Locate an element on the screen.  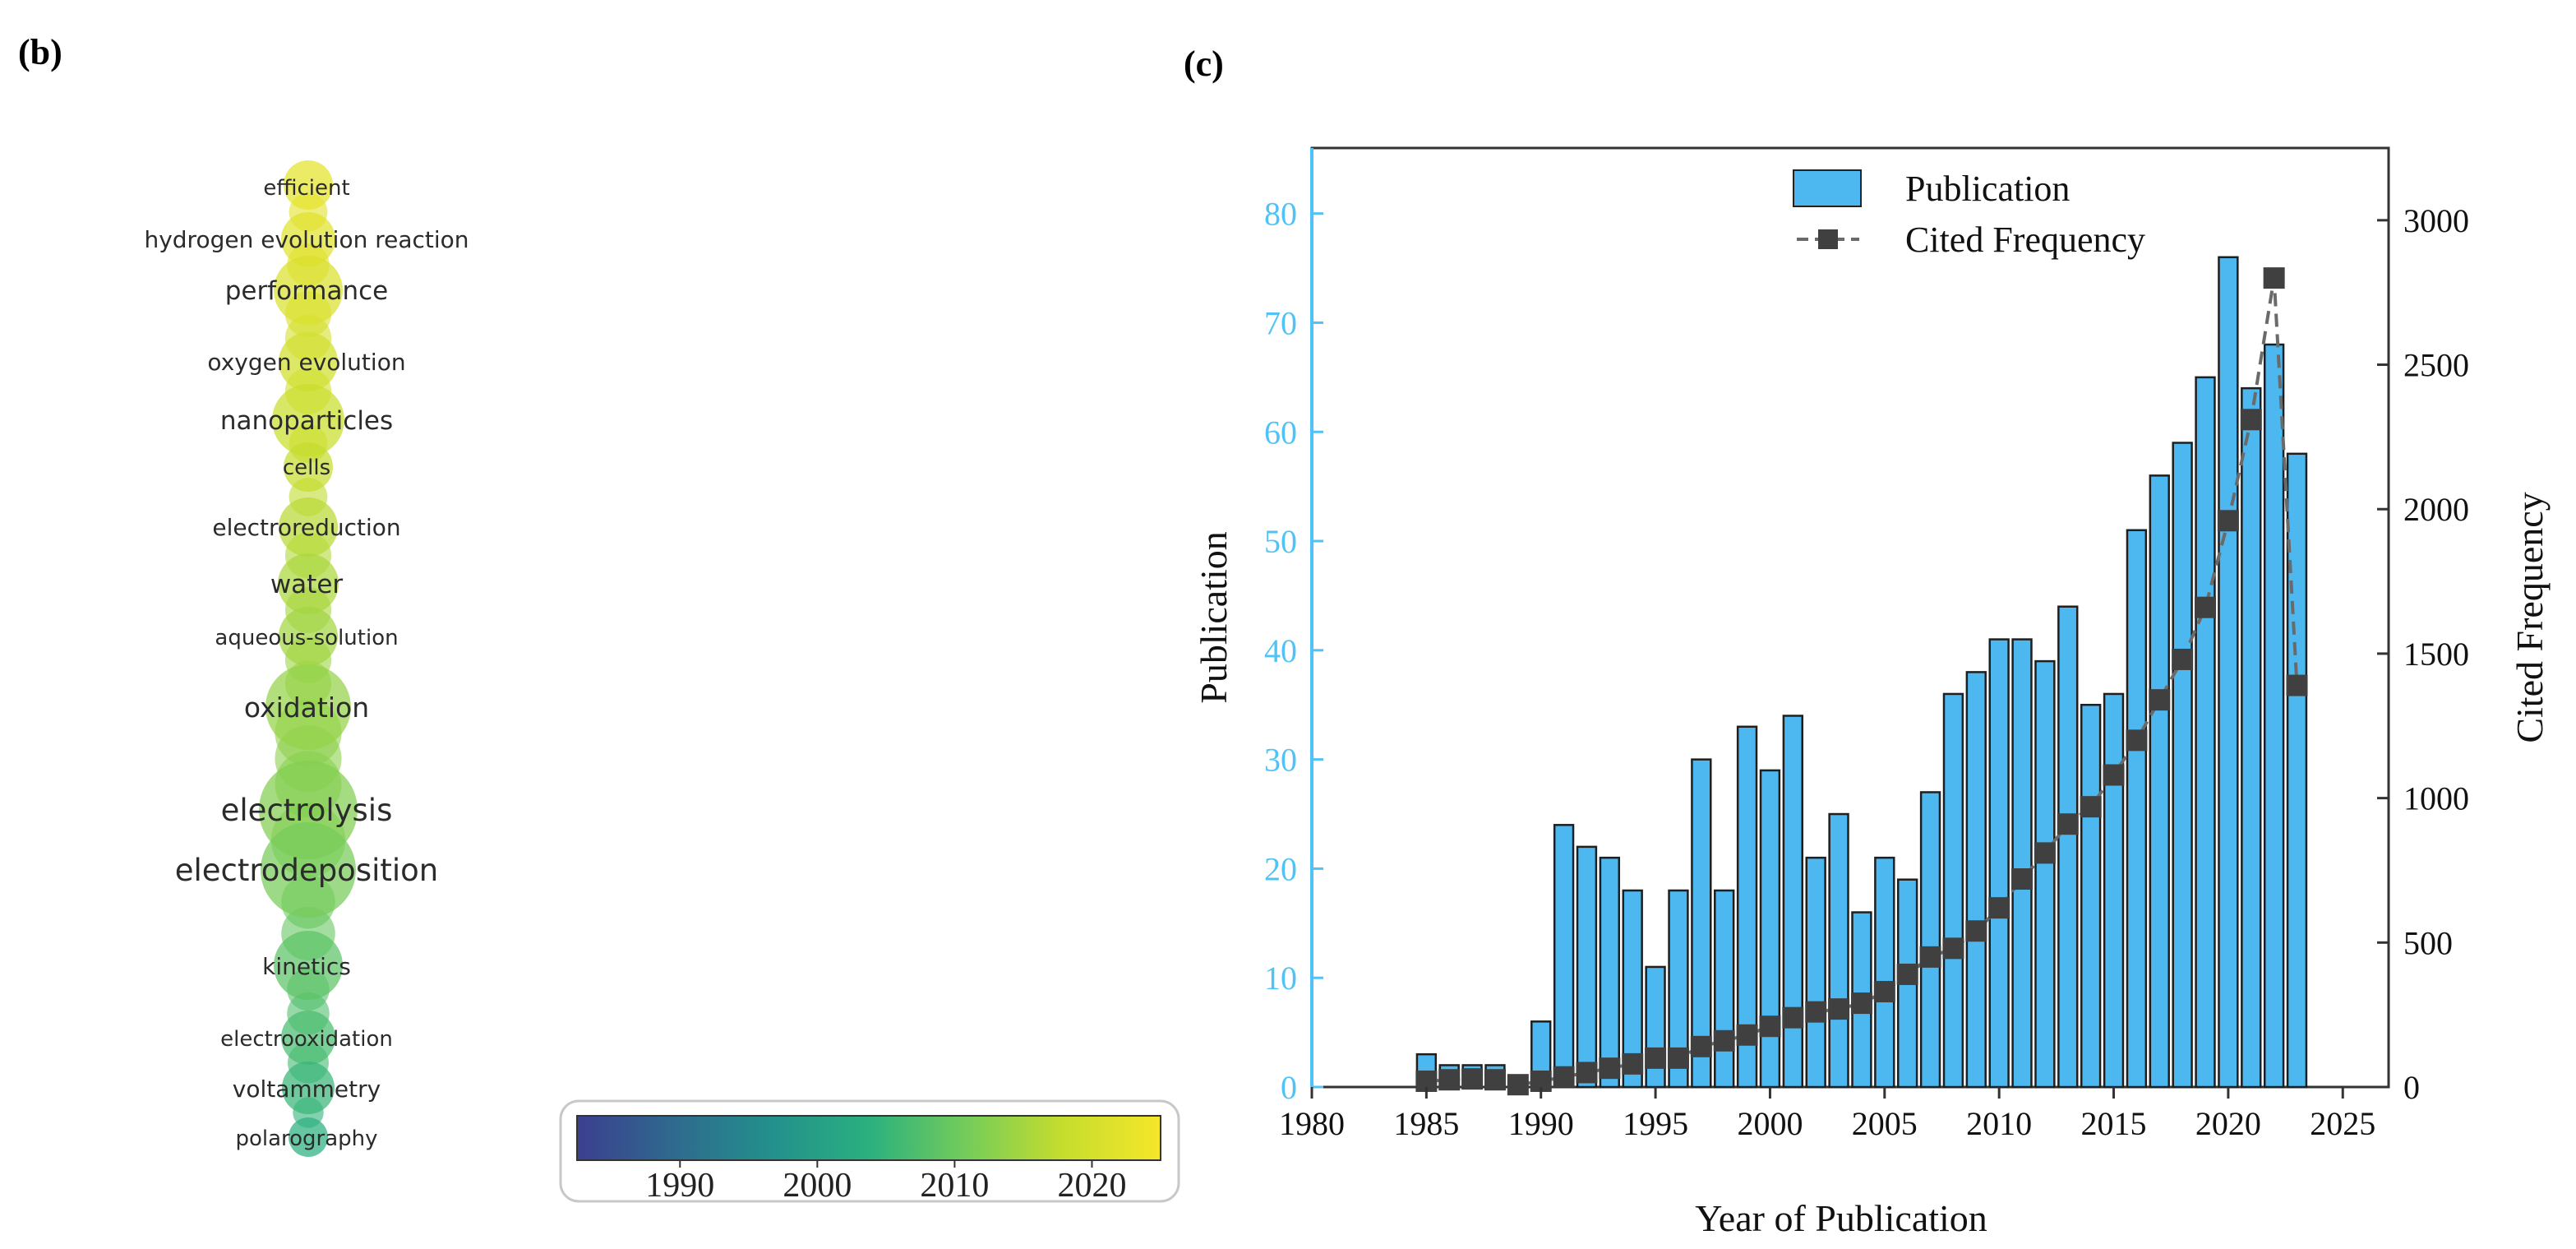
bar-2012 is located at coordinates (2045, 874).